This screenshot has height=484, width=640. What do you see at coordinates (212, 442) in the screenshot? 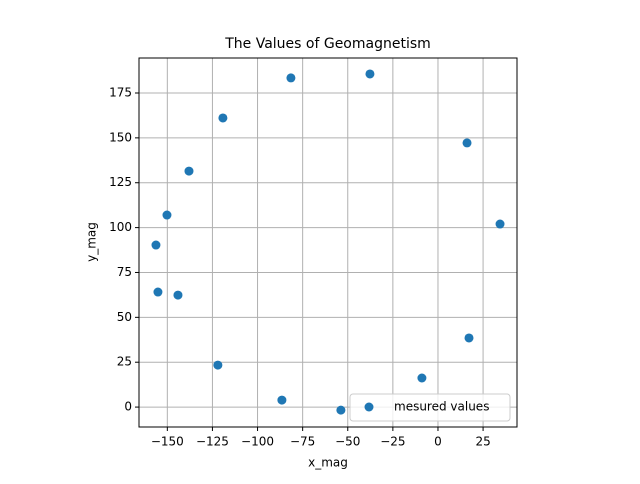
I see `x-tick-label: −125` at bounding box center [212, 442].